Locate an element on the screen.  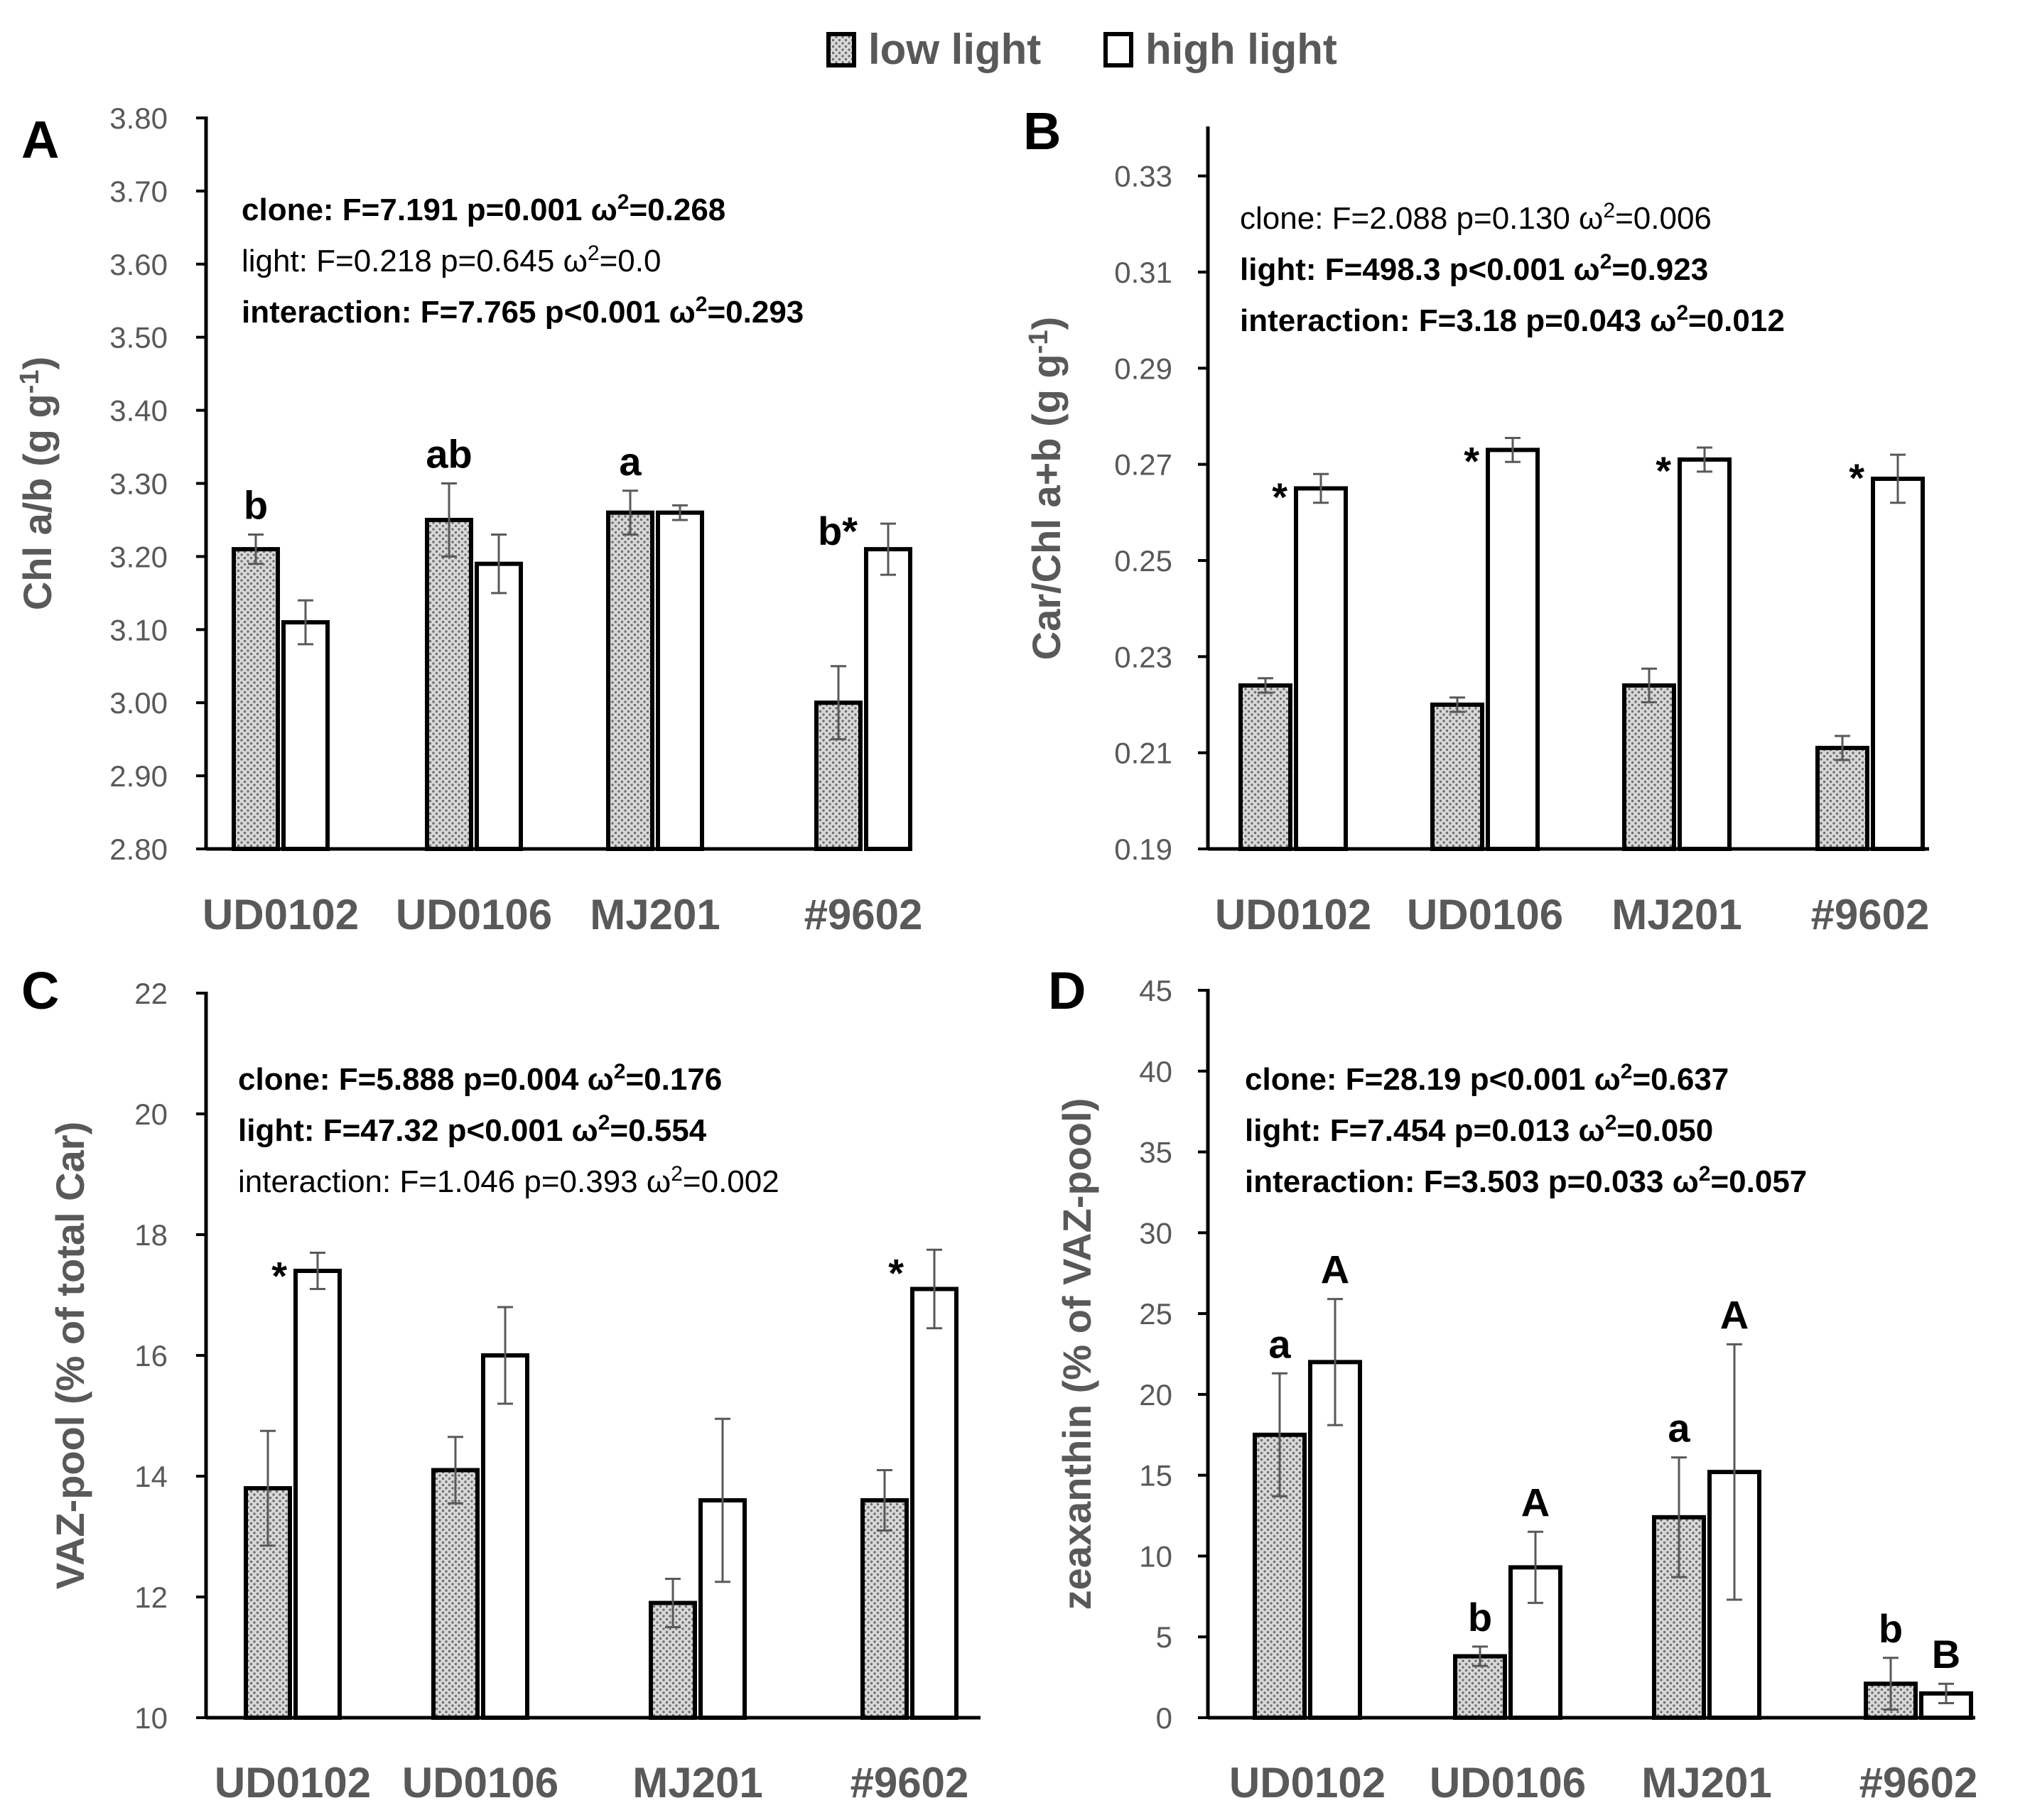
significance-label: B is located at coordinates (1946, 1654).